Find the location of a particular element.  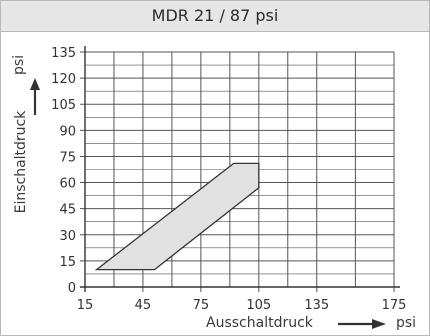

y-axis-arrow-head is located at coordinates (35, 84).